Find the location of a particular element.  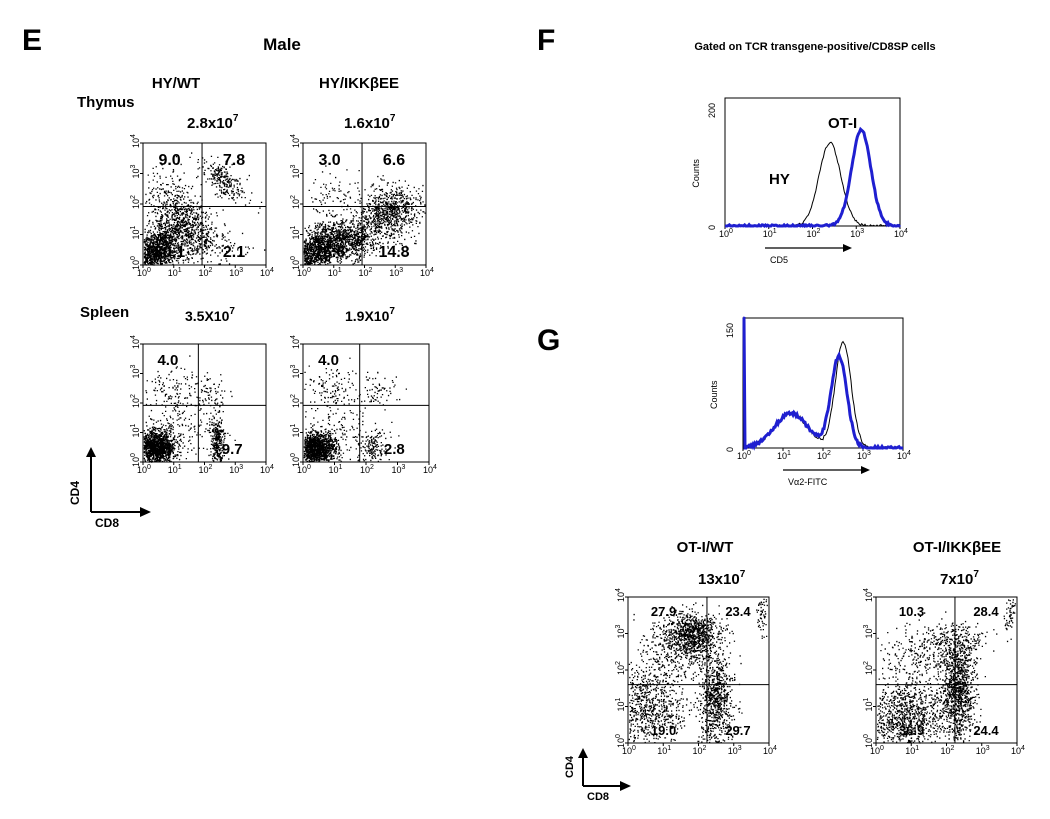

histogram-ytick-1-4: 200 is located at coordinates (712, 110).